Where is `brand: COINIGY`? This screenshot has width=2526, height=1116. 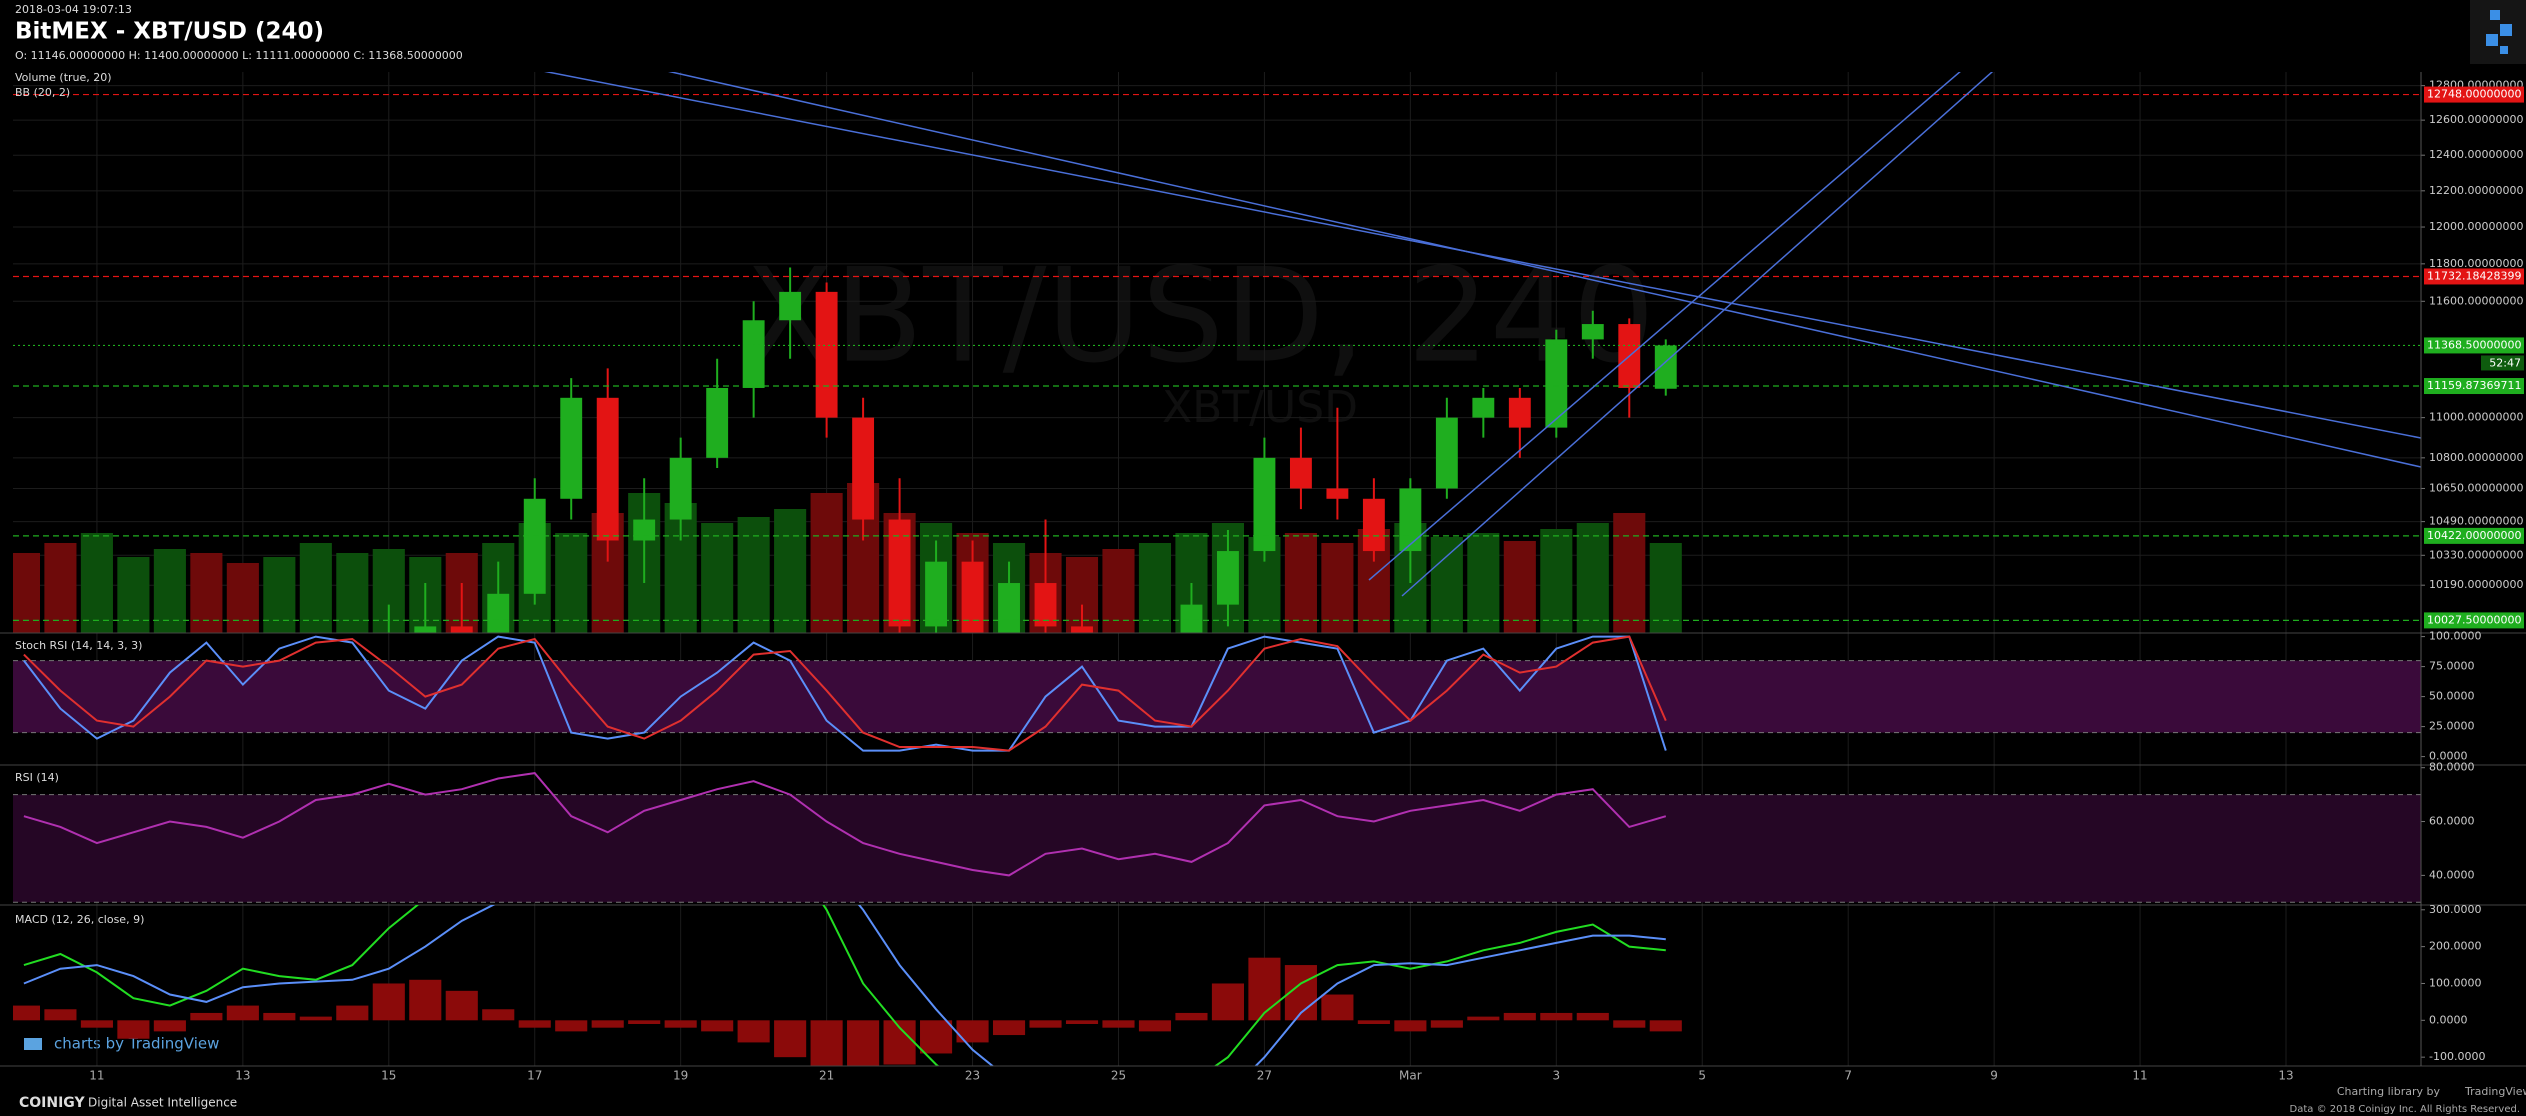 brand: COINIGY is located at coordinates (52, 1103).